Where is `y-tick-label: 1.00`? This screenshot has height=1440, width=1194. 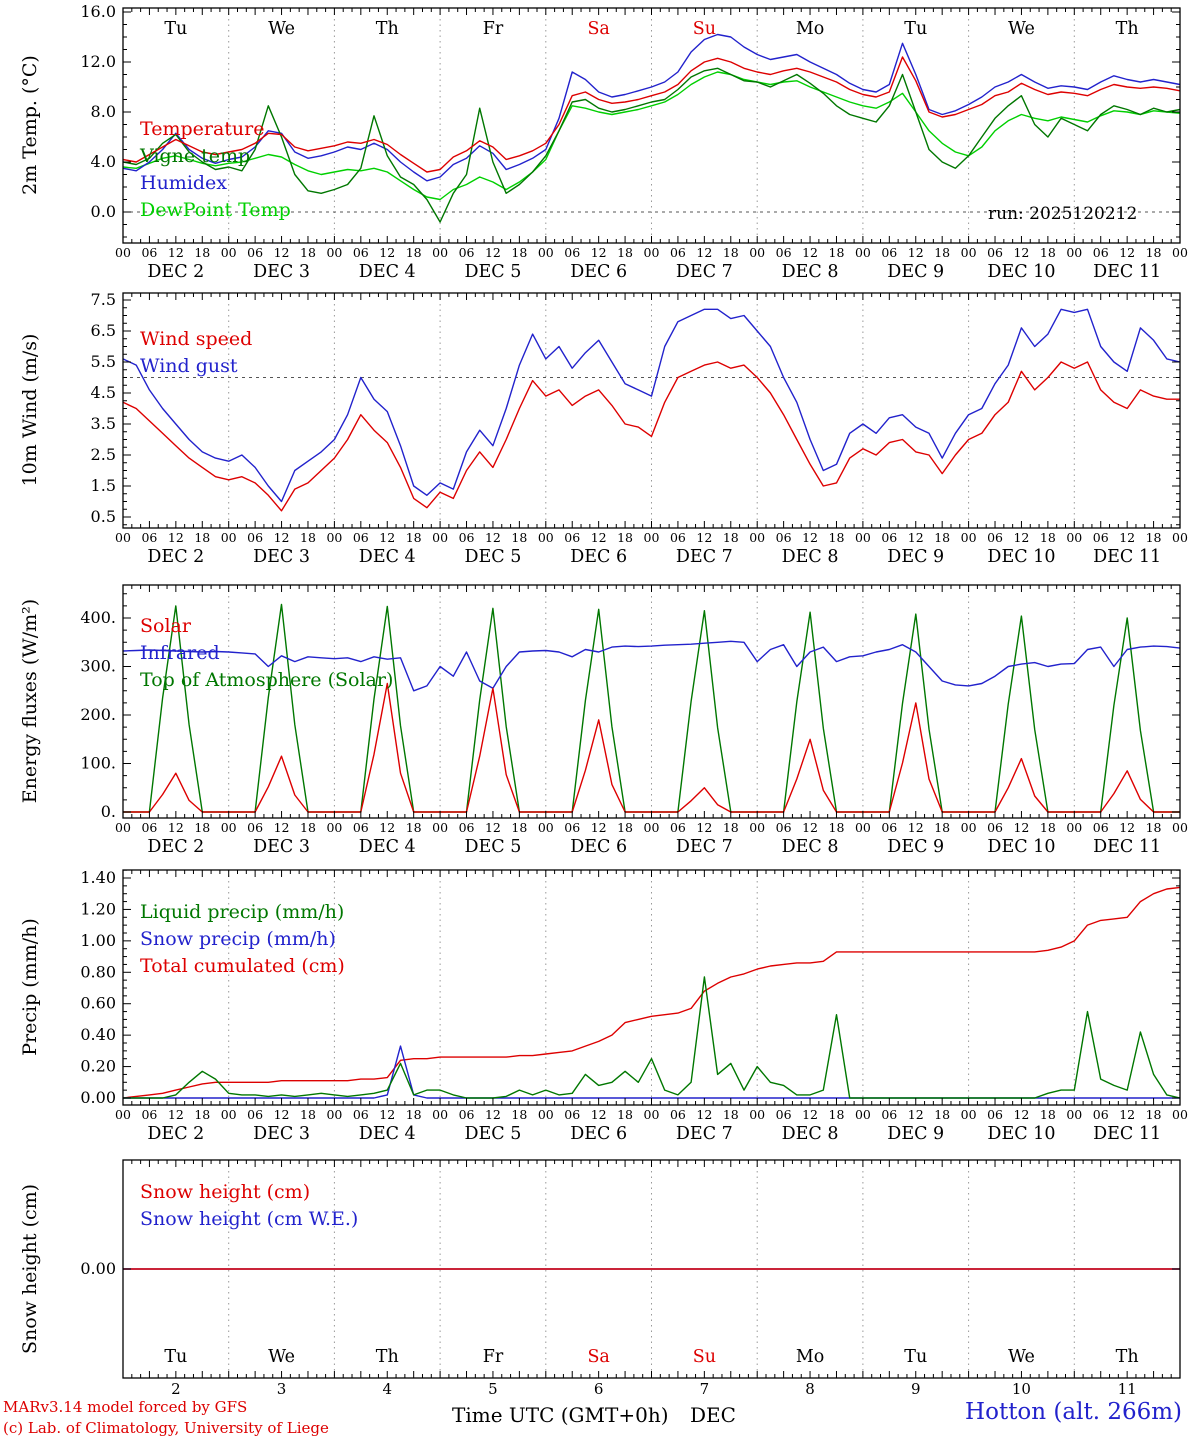 y-tick-label: 1.00 is located at coordinates (98, 940).